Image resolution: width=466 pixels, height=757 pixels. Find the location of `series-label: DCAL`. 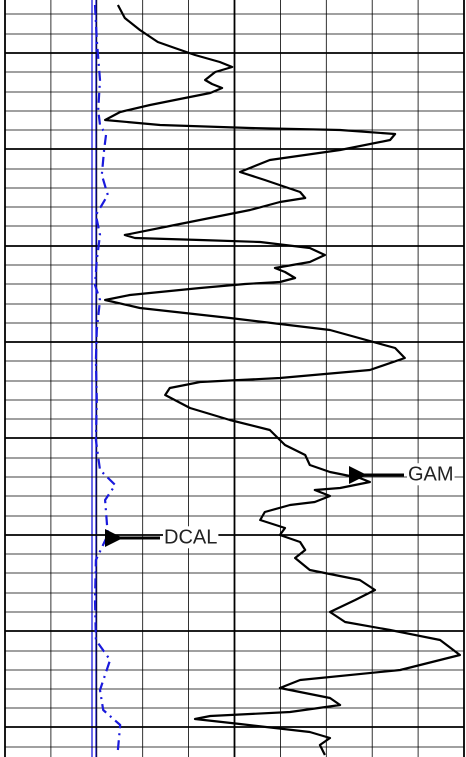

series-label: DCAL is located at coordinates (190, 537).